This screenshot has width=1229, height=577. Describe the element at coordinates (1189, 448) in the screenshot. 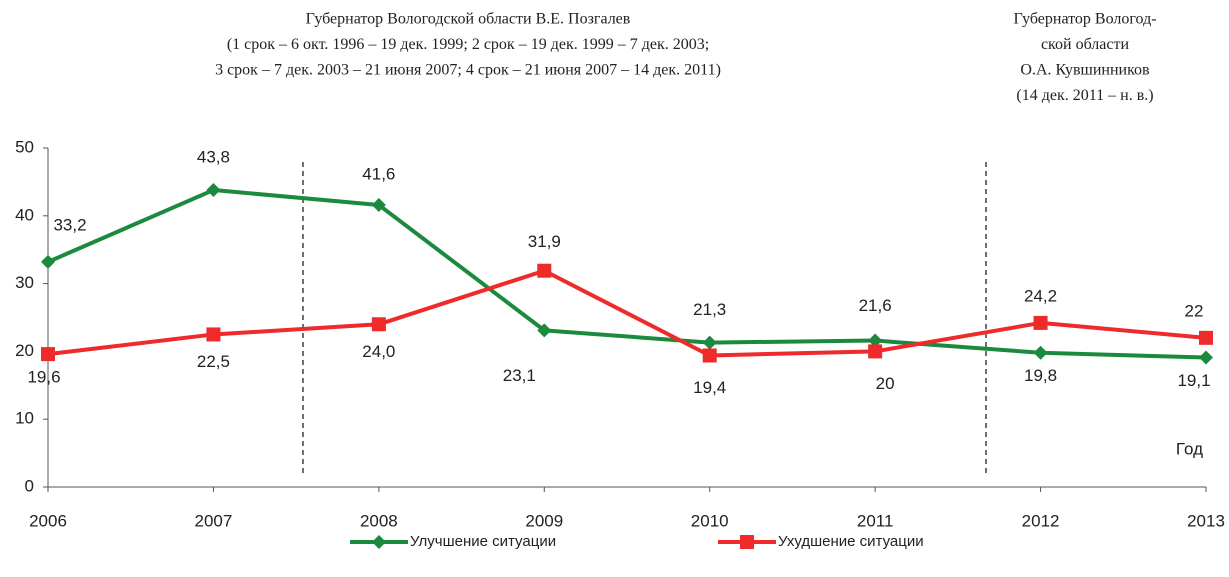

I see `x-axis-label: Год` at that location.